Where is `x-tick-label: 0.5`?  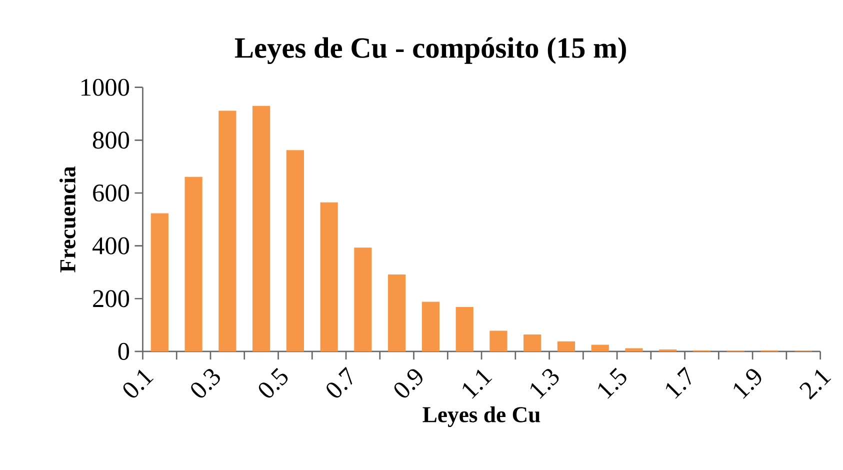
x-tick-label: 0.5 is located at coordinates (273, 383).